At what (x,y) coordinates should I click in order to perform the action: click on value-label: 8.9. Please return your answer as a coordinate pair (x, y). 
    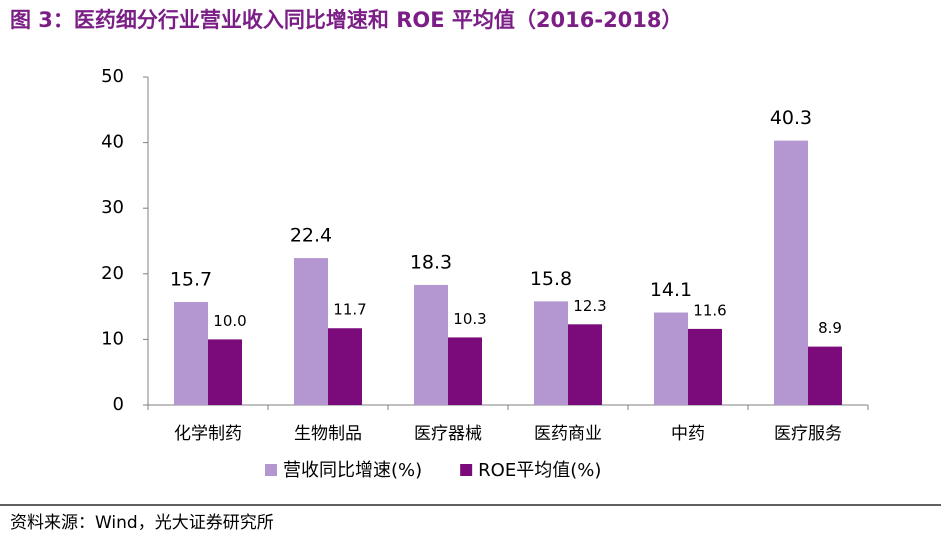
    Looking at the image, I should click on (830, 328).